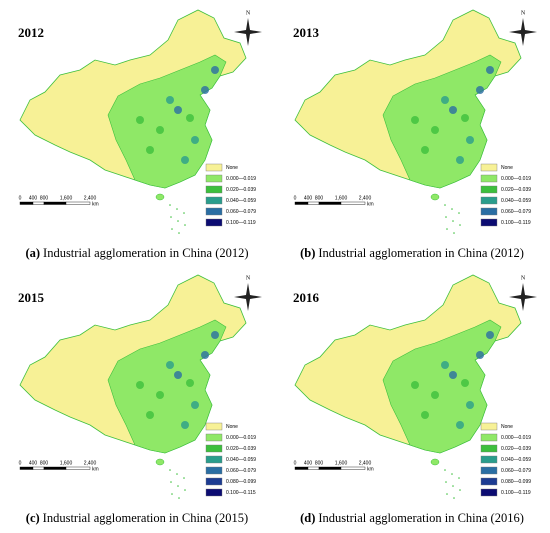  Describe the element at coordinates (516, 201) in the screenshot. I see `legend-label: 0.040—0.059` at that location.